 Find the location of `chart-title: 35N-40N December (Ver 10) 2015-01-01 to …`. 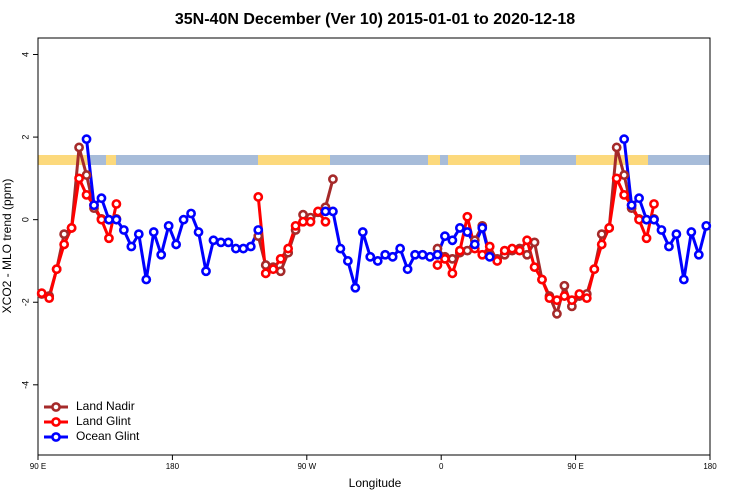

chart-title: 35N-40N December (Ver 10) 2015-01-01 to … is located at coordinates (375, 19).